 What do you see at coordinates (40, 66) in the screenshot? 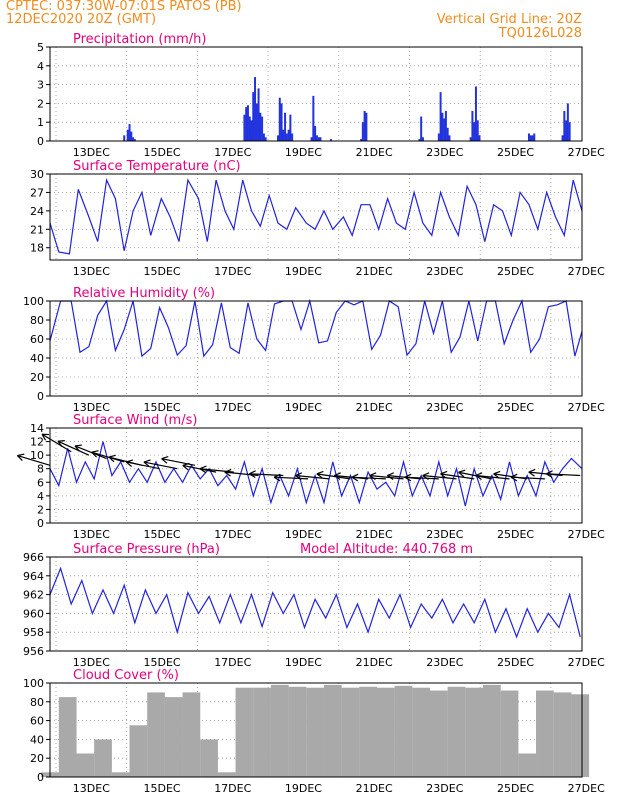
I see `y-tick-label: 4` at bounding box center [40, 66].